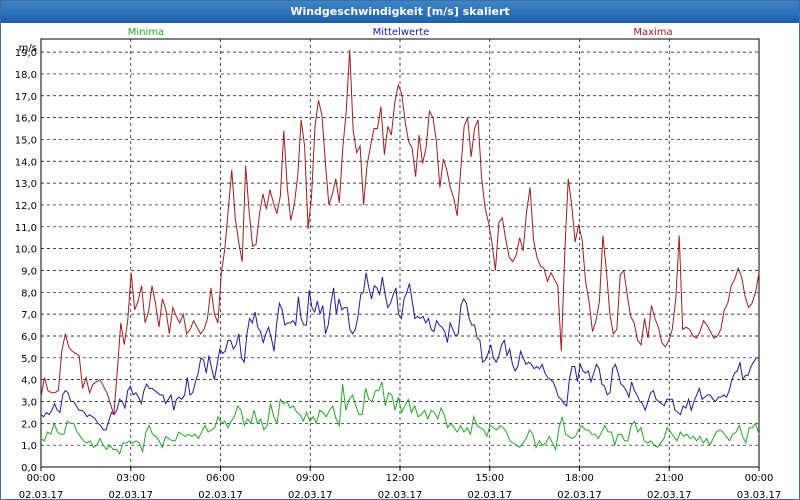  What do you see at coordinates (29, 468) in the screenshot?
I see `y-tick-label: 0,0` at bounding box center [29, 468].